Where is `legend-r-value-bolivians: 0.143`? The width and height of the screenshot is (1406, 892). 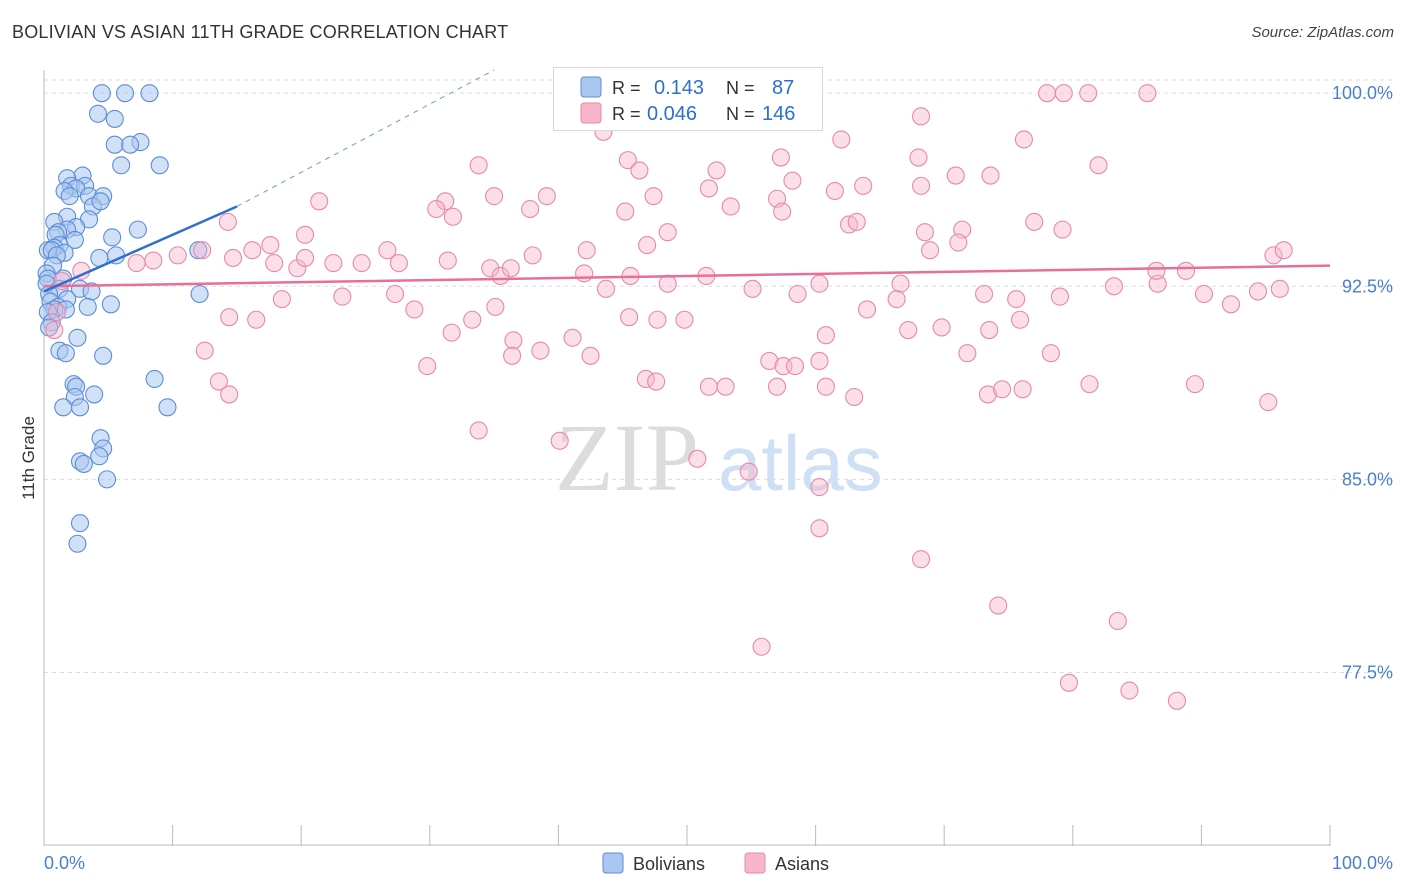
legend-r-value-bolivians: 0.143 is located at coordinates (679, 88).